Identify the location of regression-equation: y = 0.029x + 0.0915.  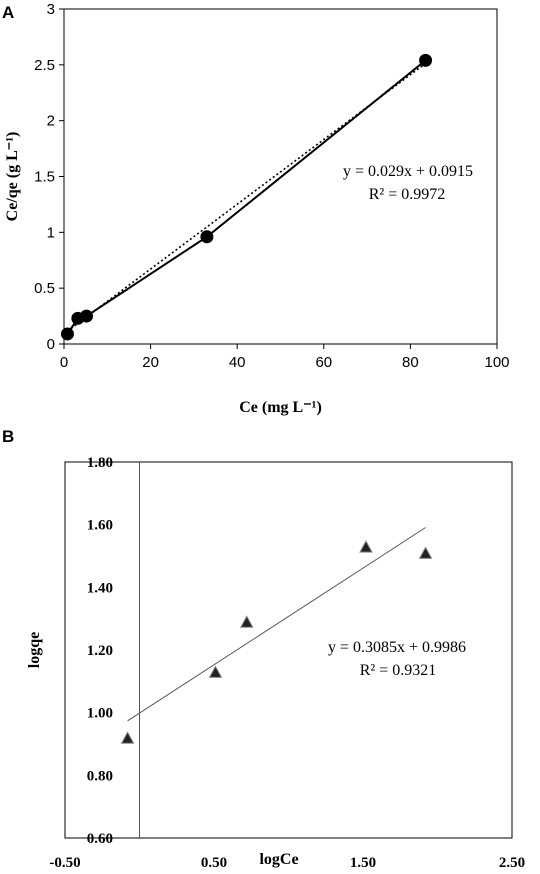
(408, 171).